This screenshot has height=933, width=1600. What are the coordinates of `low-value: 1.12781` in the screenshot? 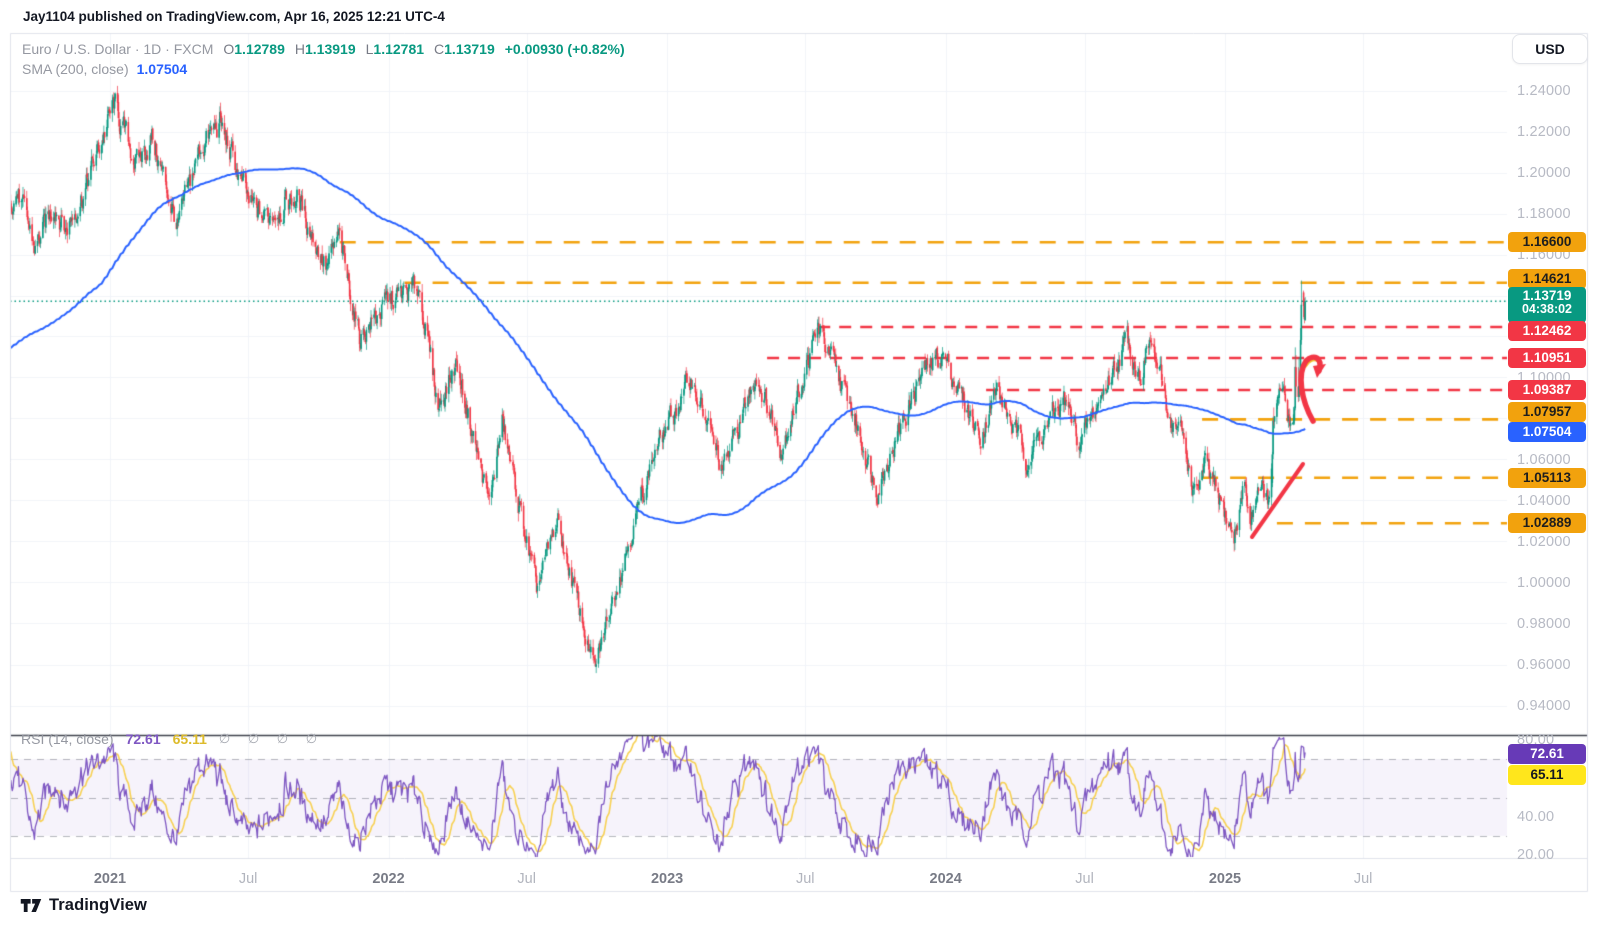 It's located at (399, 49).